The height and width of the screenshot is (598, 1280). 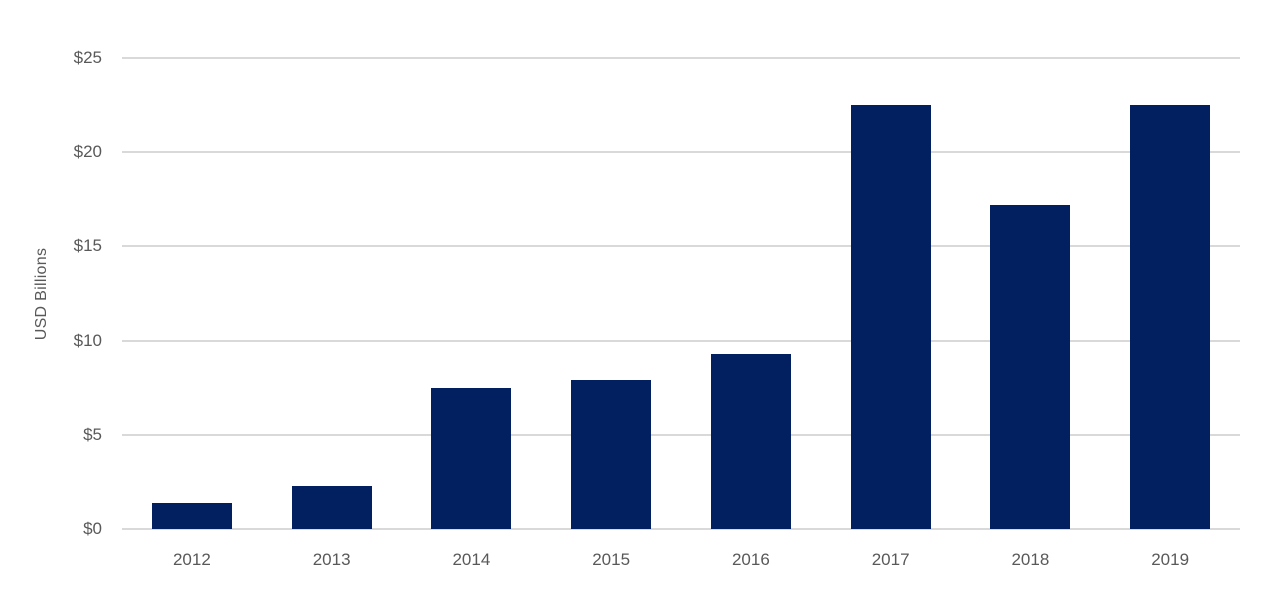 What do you see at coordinates (191, 559) in the screenshot?
I see `x-axis-label: 2012` at bounding box center [191, 559].